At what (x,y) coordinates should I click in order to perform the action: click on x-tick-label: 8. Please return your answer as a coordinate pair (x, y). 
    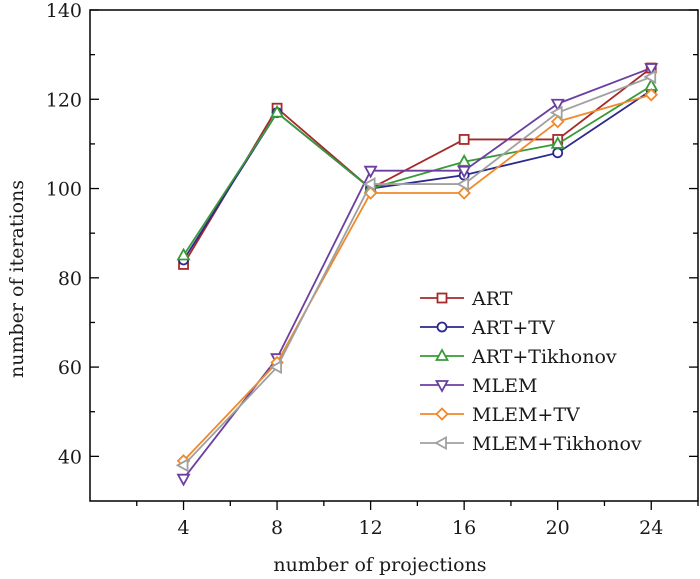
    Looking at the image, I should click on (277, 528).